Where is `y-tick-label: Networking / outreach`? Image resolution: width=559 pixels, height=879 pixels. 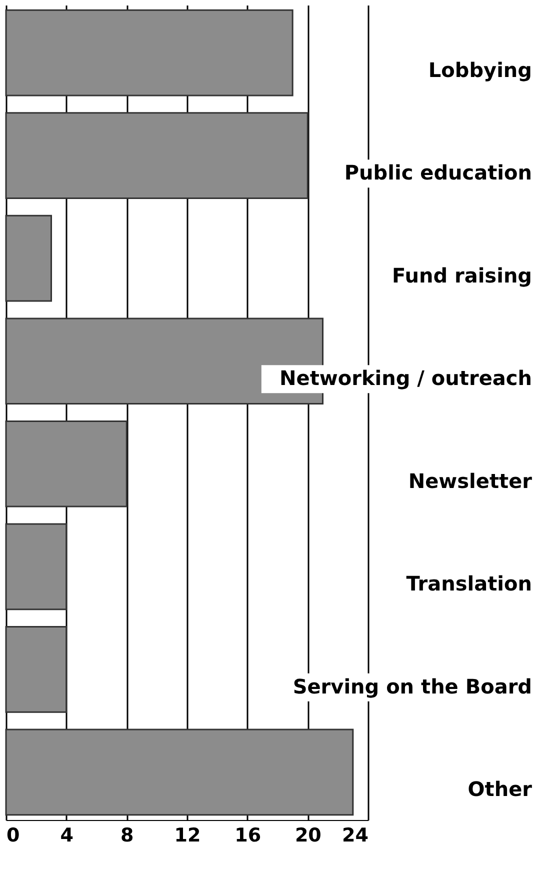
y-tick-label: Networking / outreach is located at coordinates (406, 378).